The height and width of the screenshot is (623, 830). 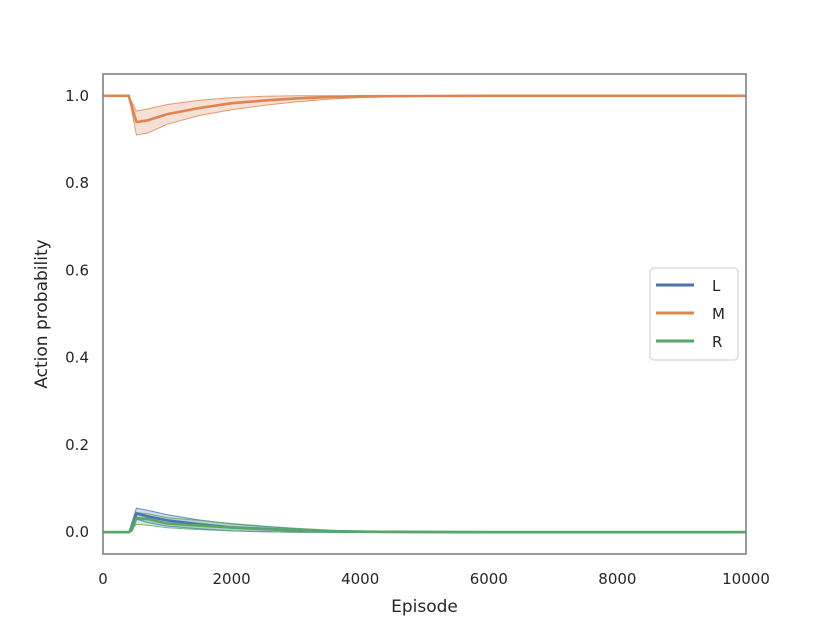 I want to click on y-tick-label: 0.6, so click(x=77, y=270).